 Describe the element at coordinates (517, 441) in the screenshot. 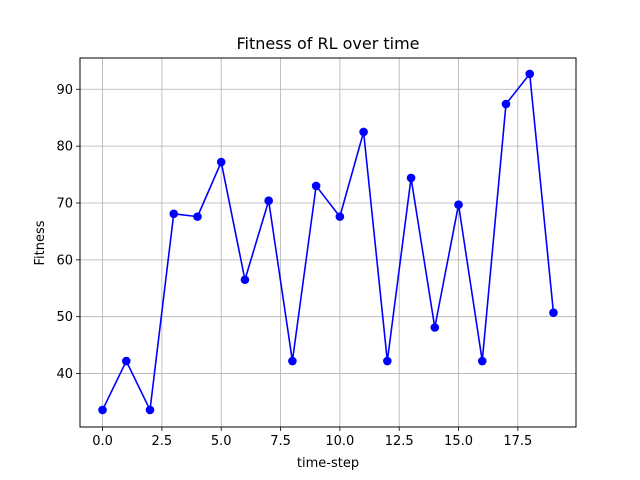

I see `x-tick-label: 17.5` at that location.